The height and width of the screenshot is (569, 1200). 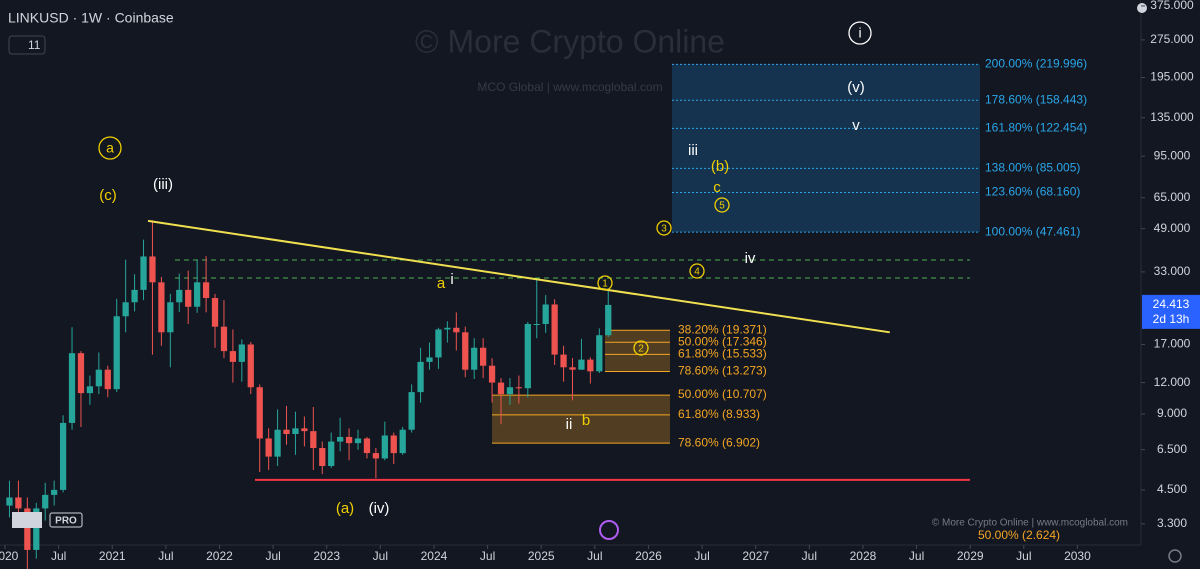 I want to click on wave-label: ii, so click(x=569, y=424).